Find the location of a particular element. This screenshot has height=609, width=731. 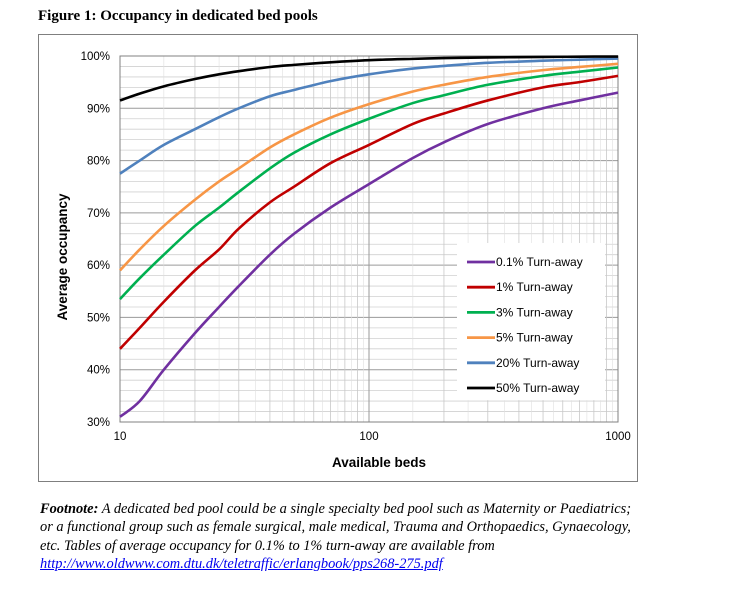

x-axis-ticks: 10 100 1000 is located at coordinates (372, 437).